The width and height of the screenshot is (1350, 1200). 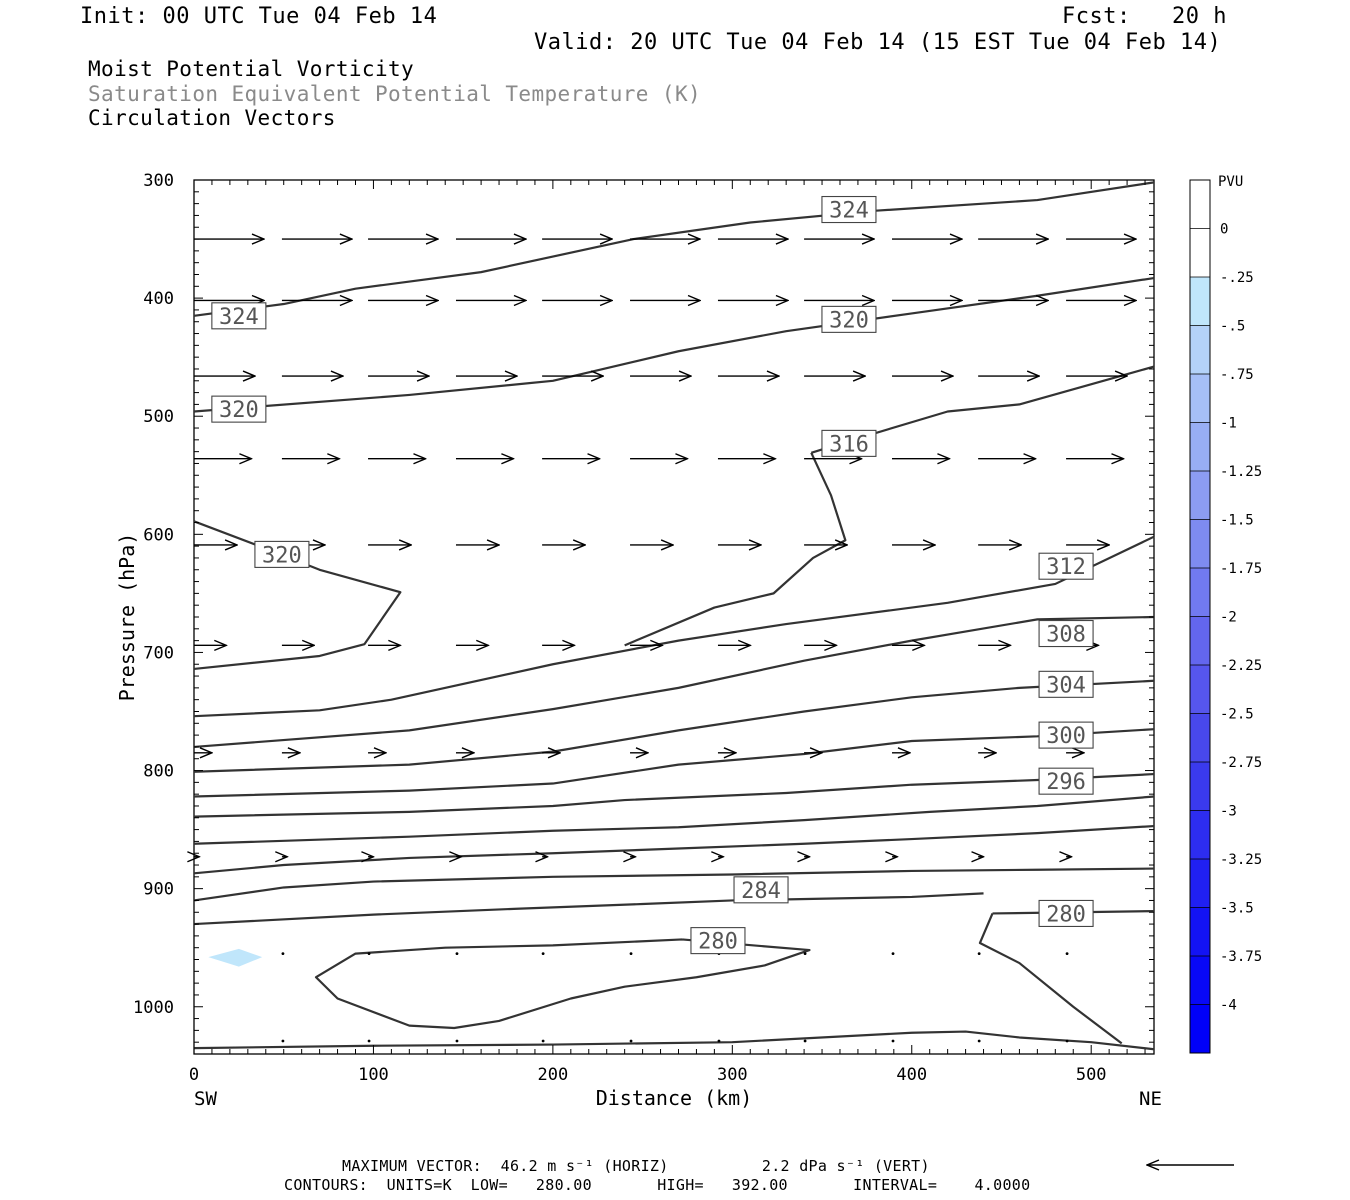 I want to click on colorbar-label-10: -2.5, so click(x=1237, y=715).